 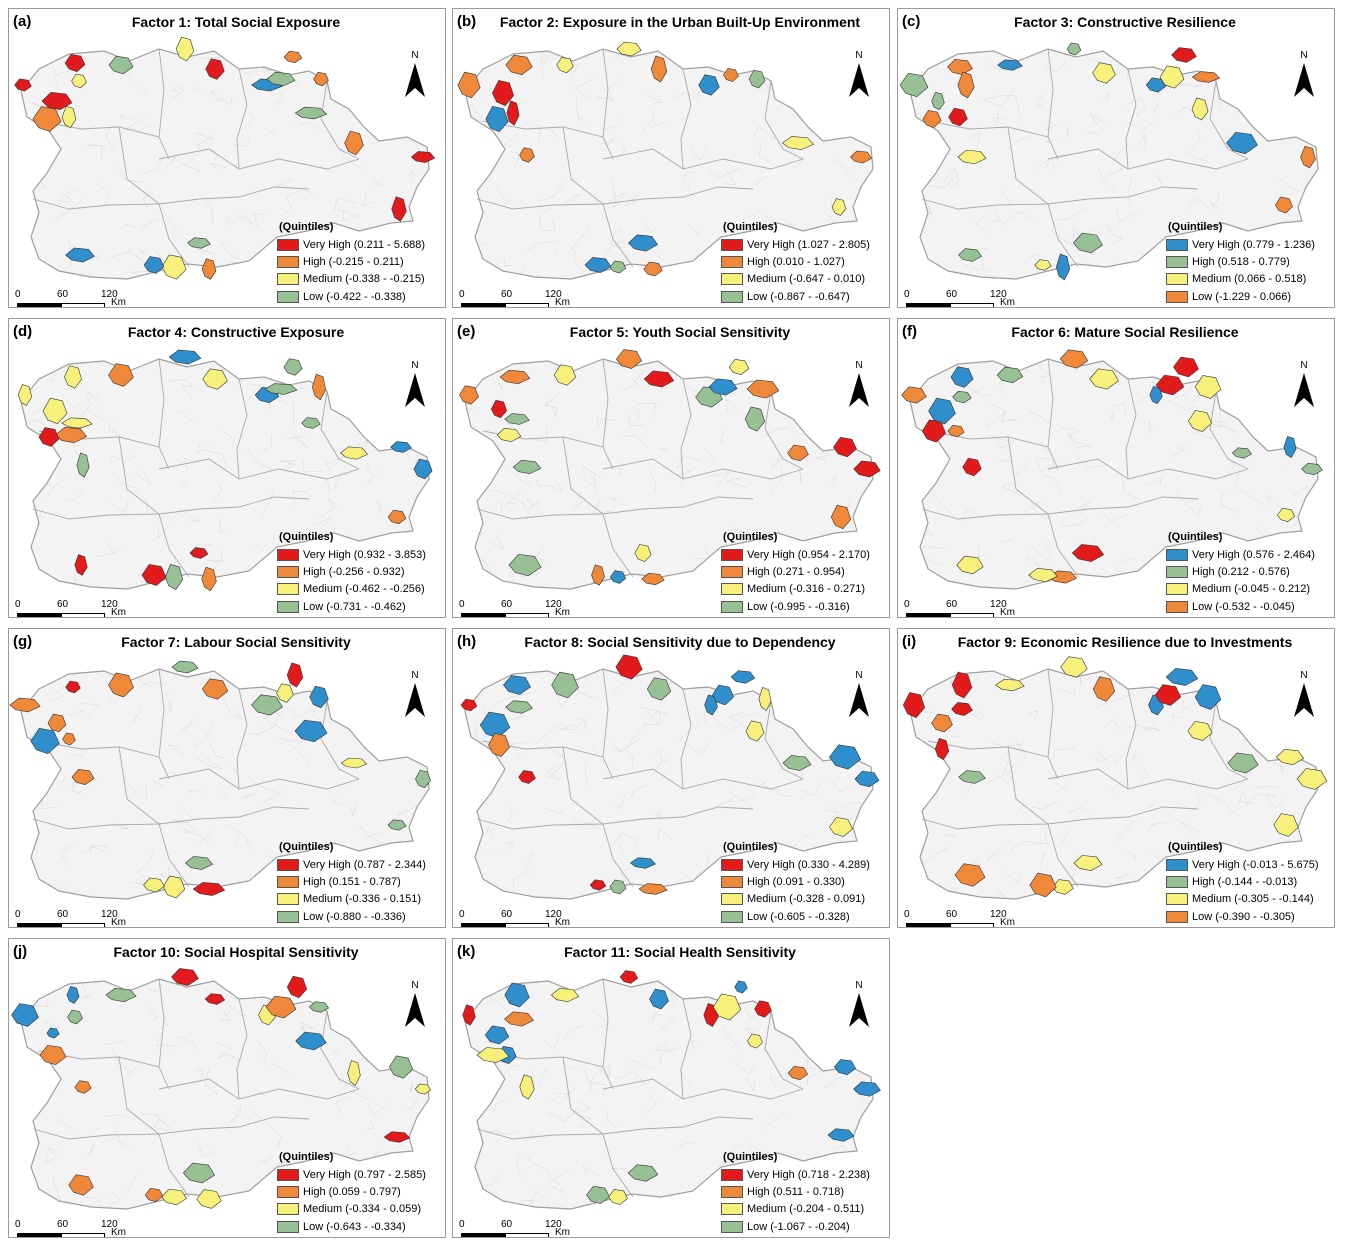 I want to click on legend-item: High (0.271 - 0.954), so click(x=805, y=571).